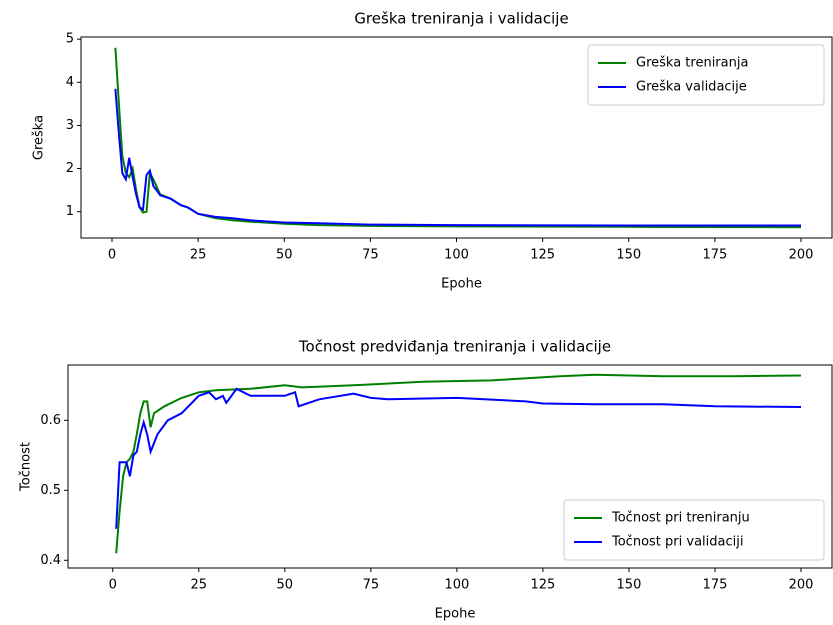 The image size is (833, 625). Describe the element at coordinates (50, 560) in the screenshot. I see `y-tick-label: 0.4` at that location.